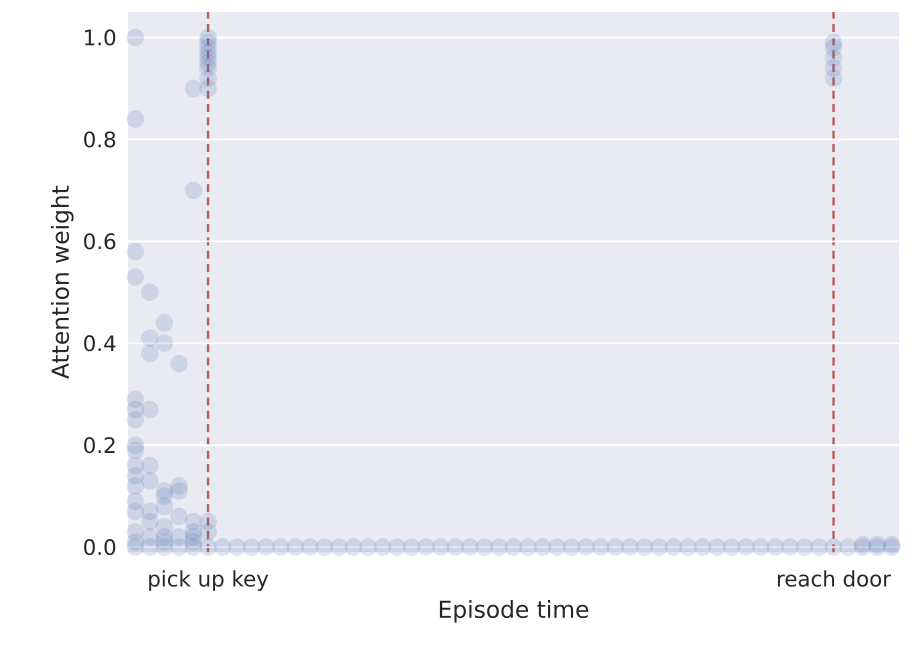 The image size is (915, 647). Describe the element at coordinates (514, 611) in the screenshot. I see `x-axis-title: Episode time` at that location.